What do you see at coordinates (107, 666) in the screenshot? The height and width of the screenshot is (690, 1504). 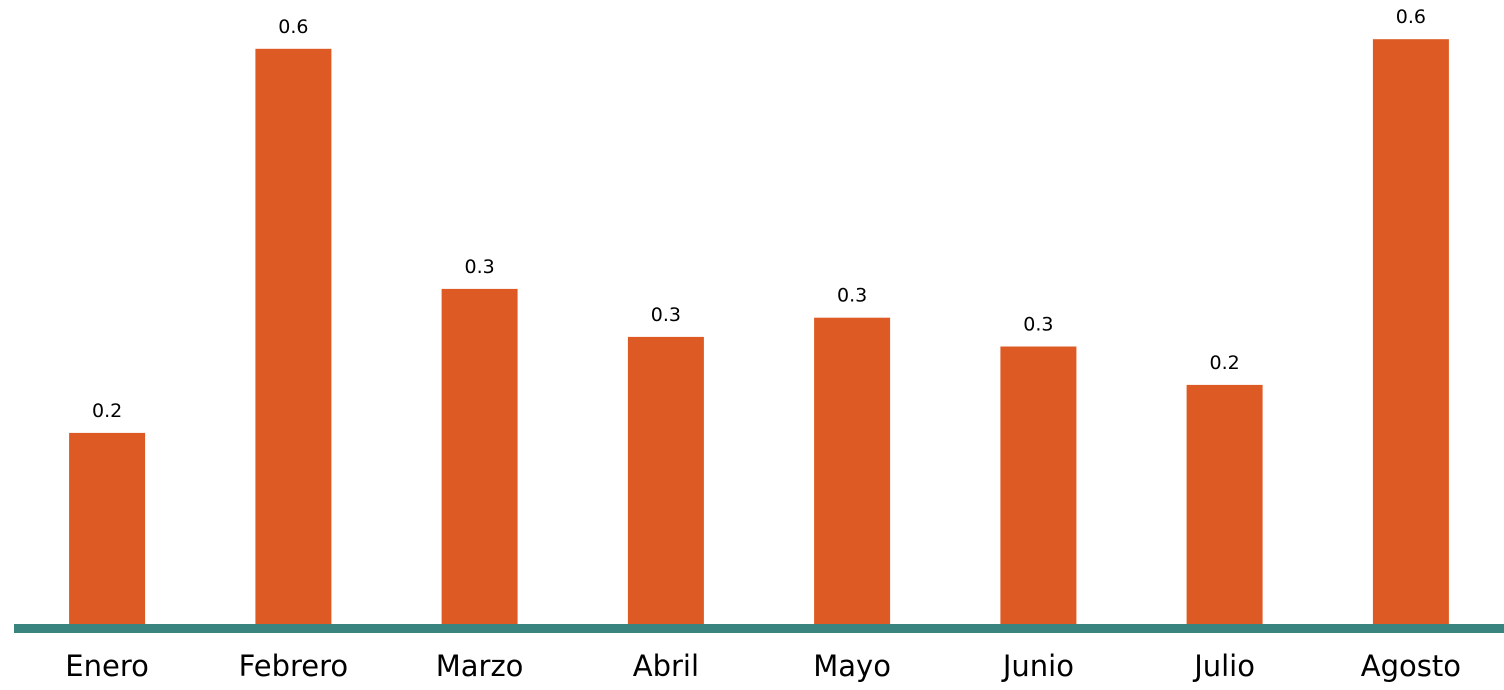 I see `category-label-enero: Enero` at bounding box center [107, 666].